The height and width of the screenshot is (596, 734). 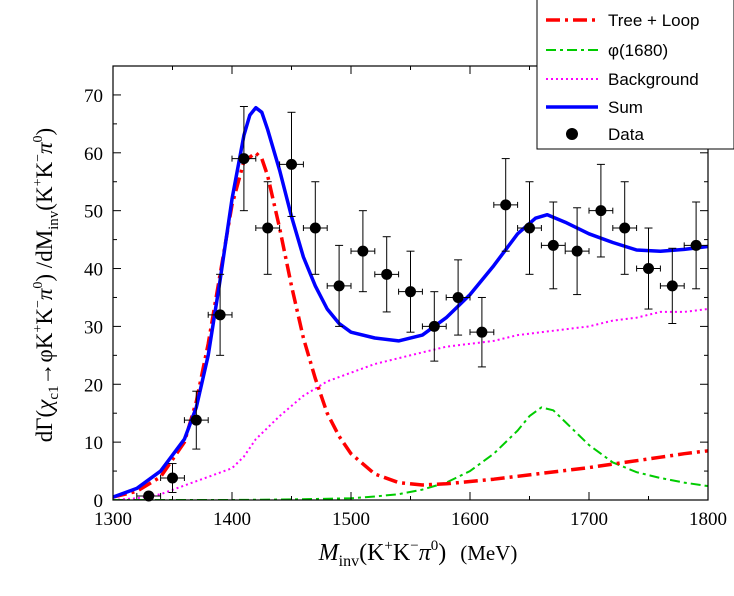 What do you see at coordinates (626, 134) in the screenshot?
I see `legend-label-data: Data` at bounding box center [626, 134].